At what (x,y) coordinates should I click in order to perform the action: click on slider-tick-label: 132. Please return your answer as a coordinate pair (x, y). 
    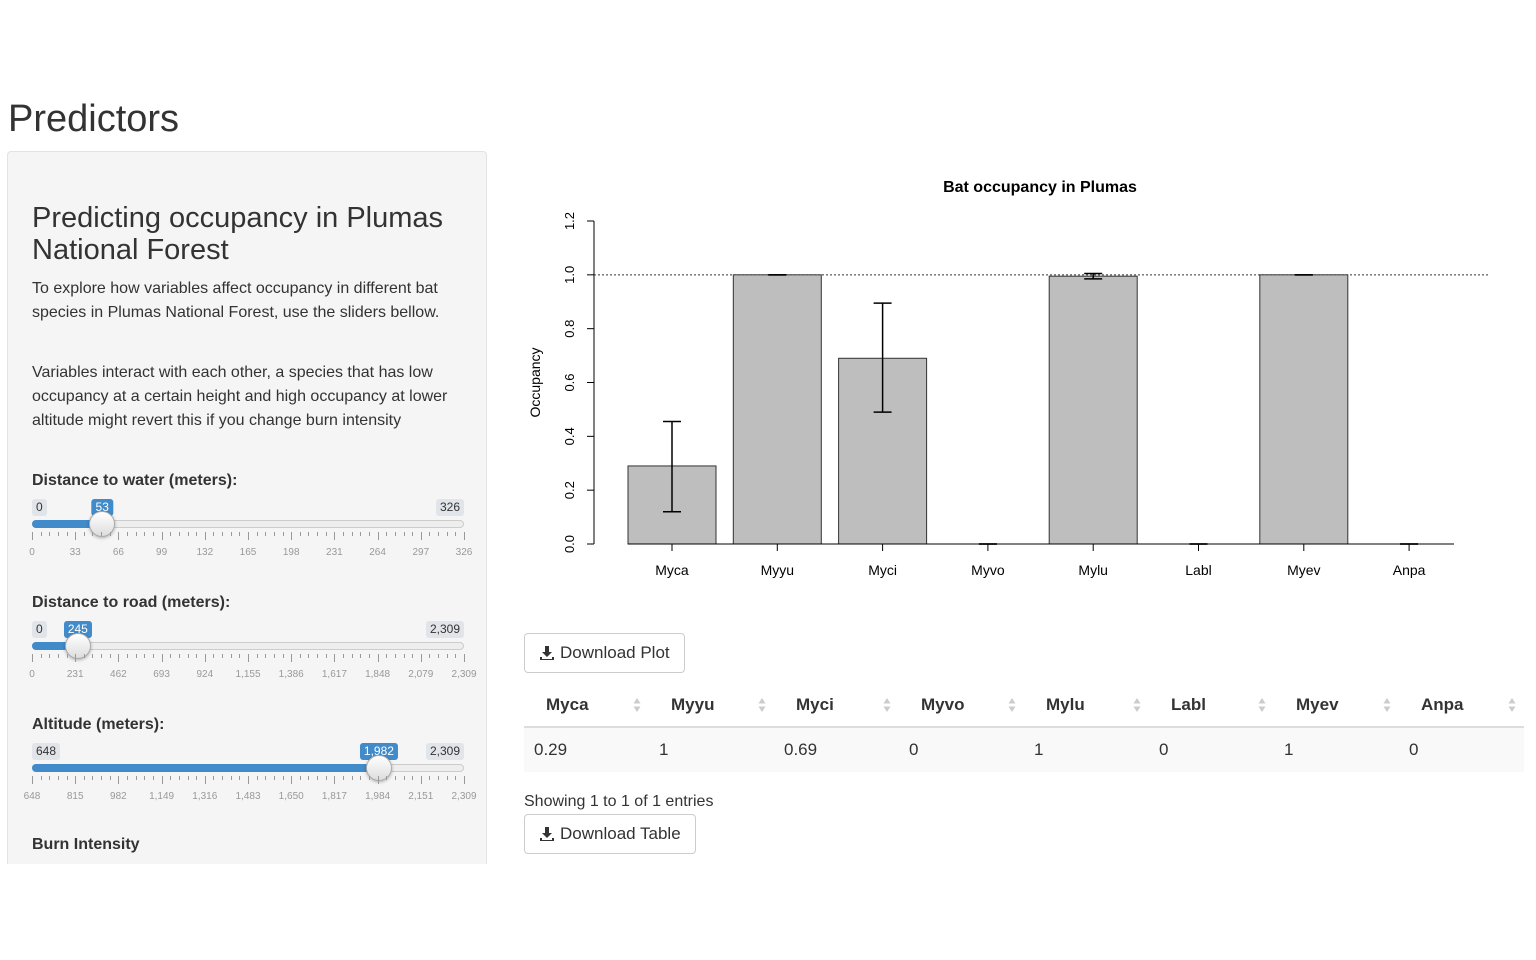
    Looking at the image, I should click on (205, 552).